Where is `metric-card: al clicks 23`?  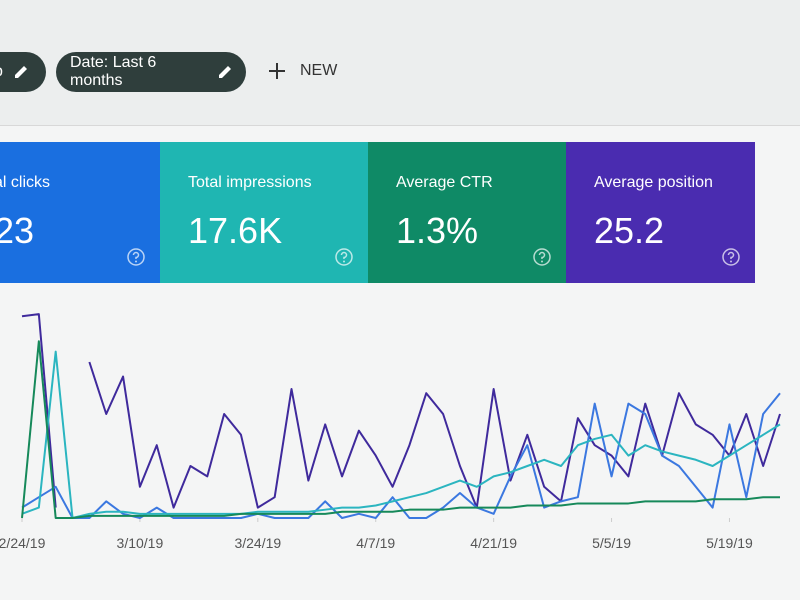
metric-card: al clicks 23 is located at coordinates (80, 212).